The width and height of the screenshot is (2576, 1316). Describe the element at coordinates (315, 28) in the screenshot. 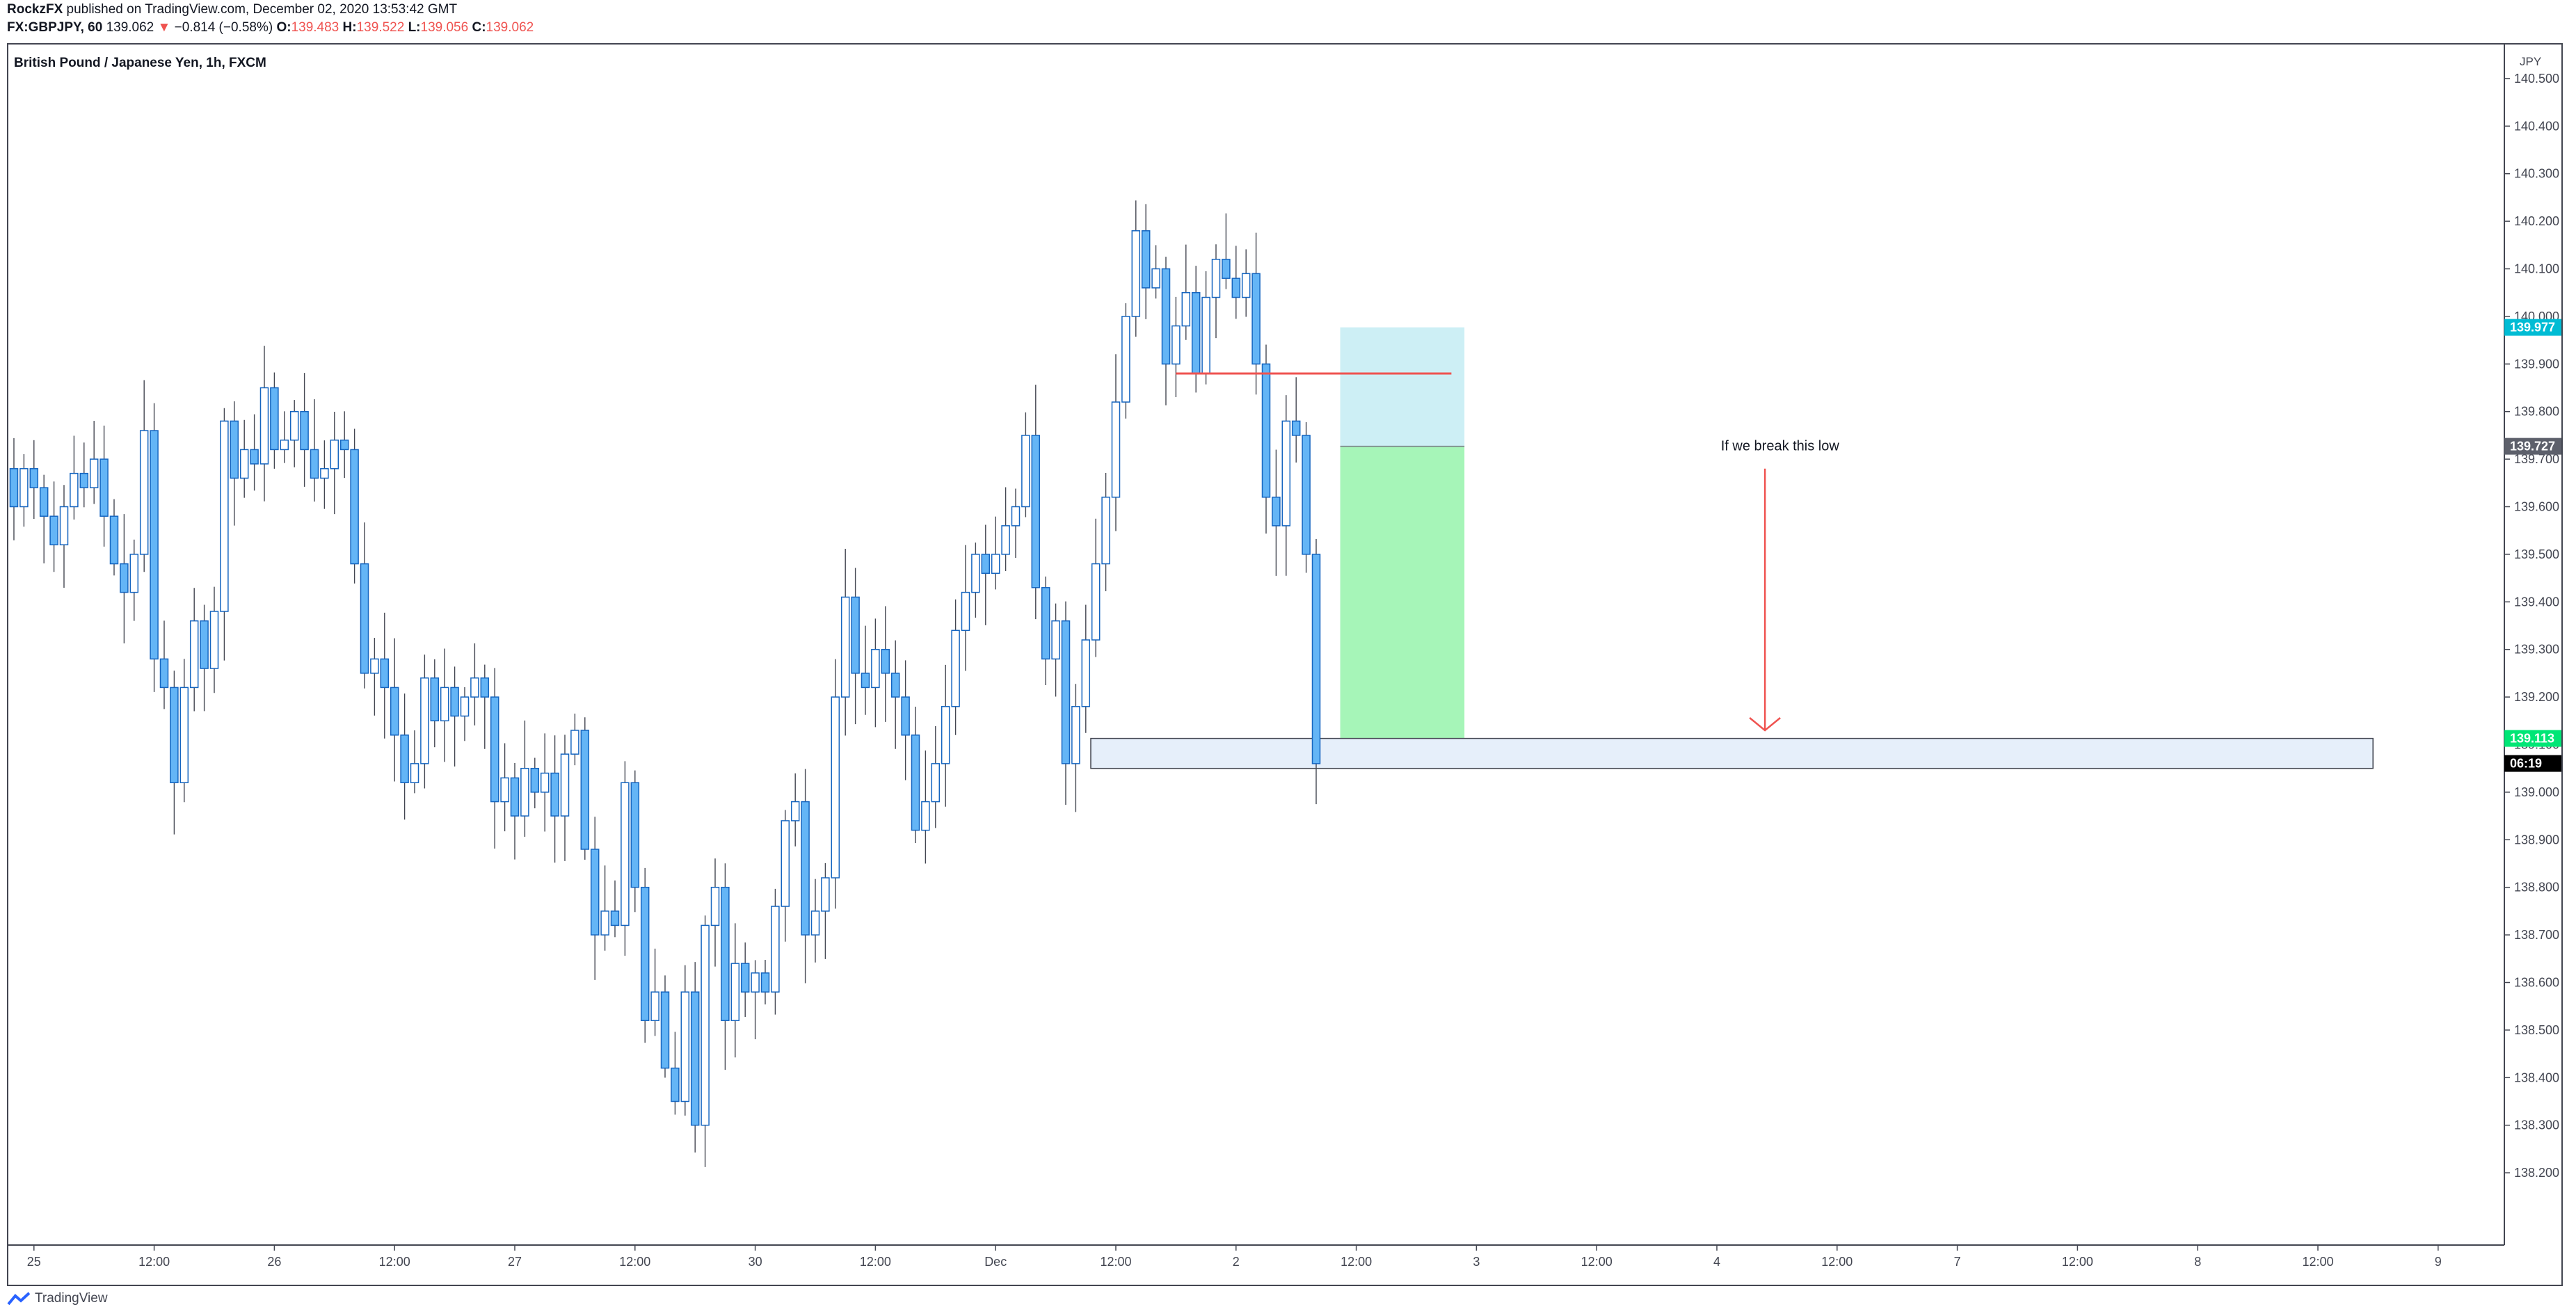

I see `open-value: 139.483` at that location.